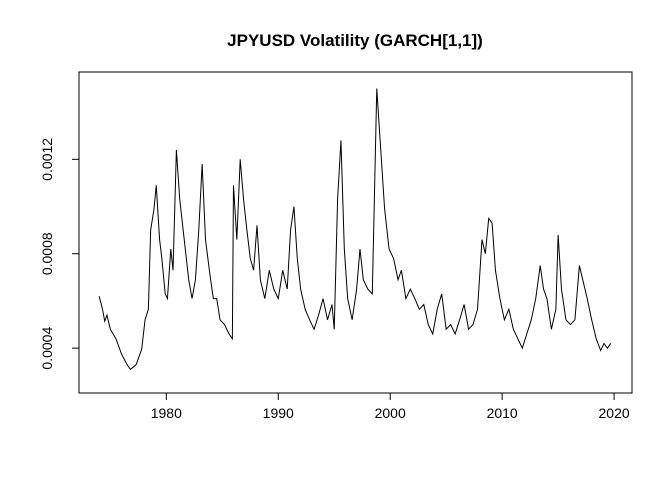  I want to click on x-tick-label: 2000, so click(390, 413).